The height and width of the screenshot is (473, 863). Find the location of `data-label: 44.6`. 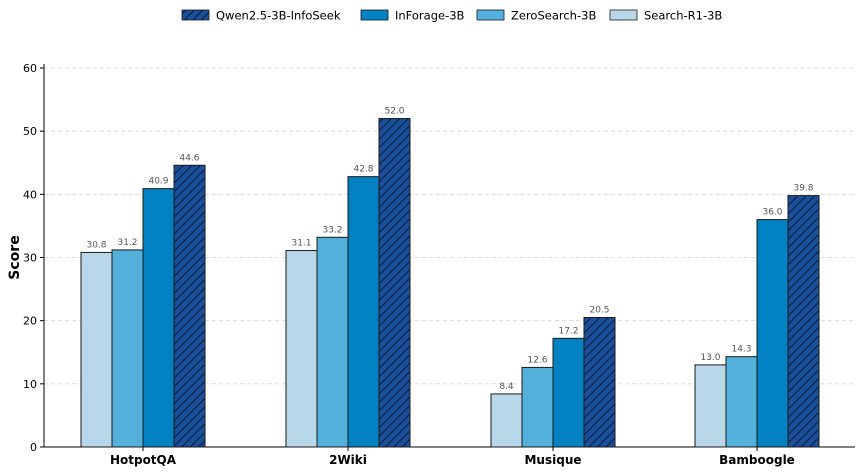

data-label: 44.6 is located at coordinates (189, 158).